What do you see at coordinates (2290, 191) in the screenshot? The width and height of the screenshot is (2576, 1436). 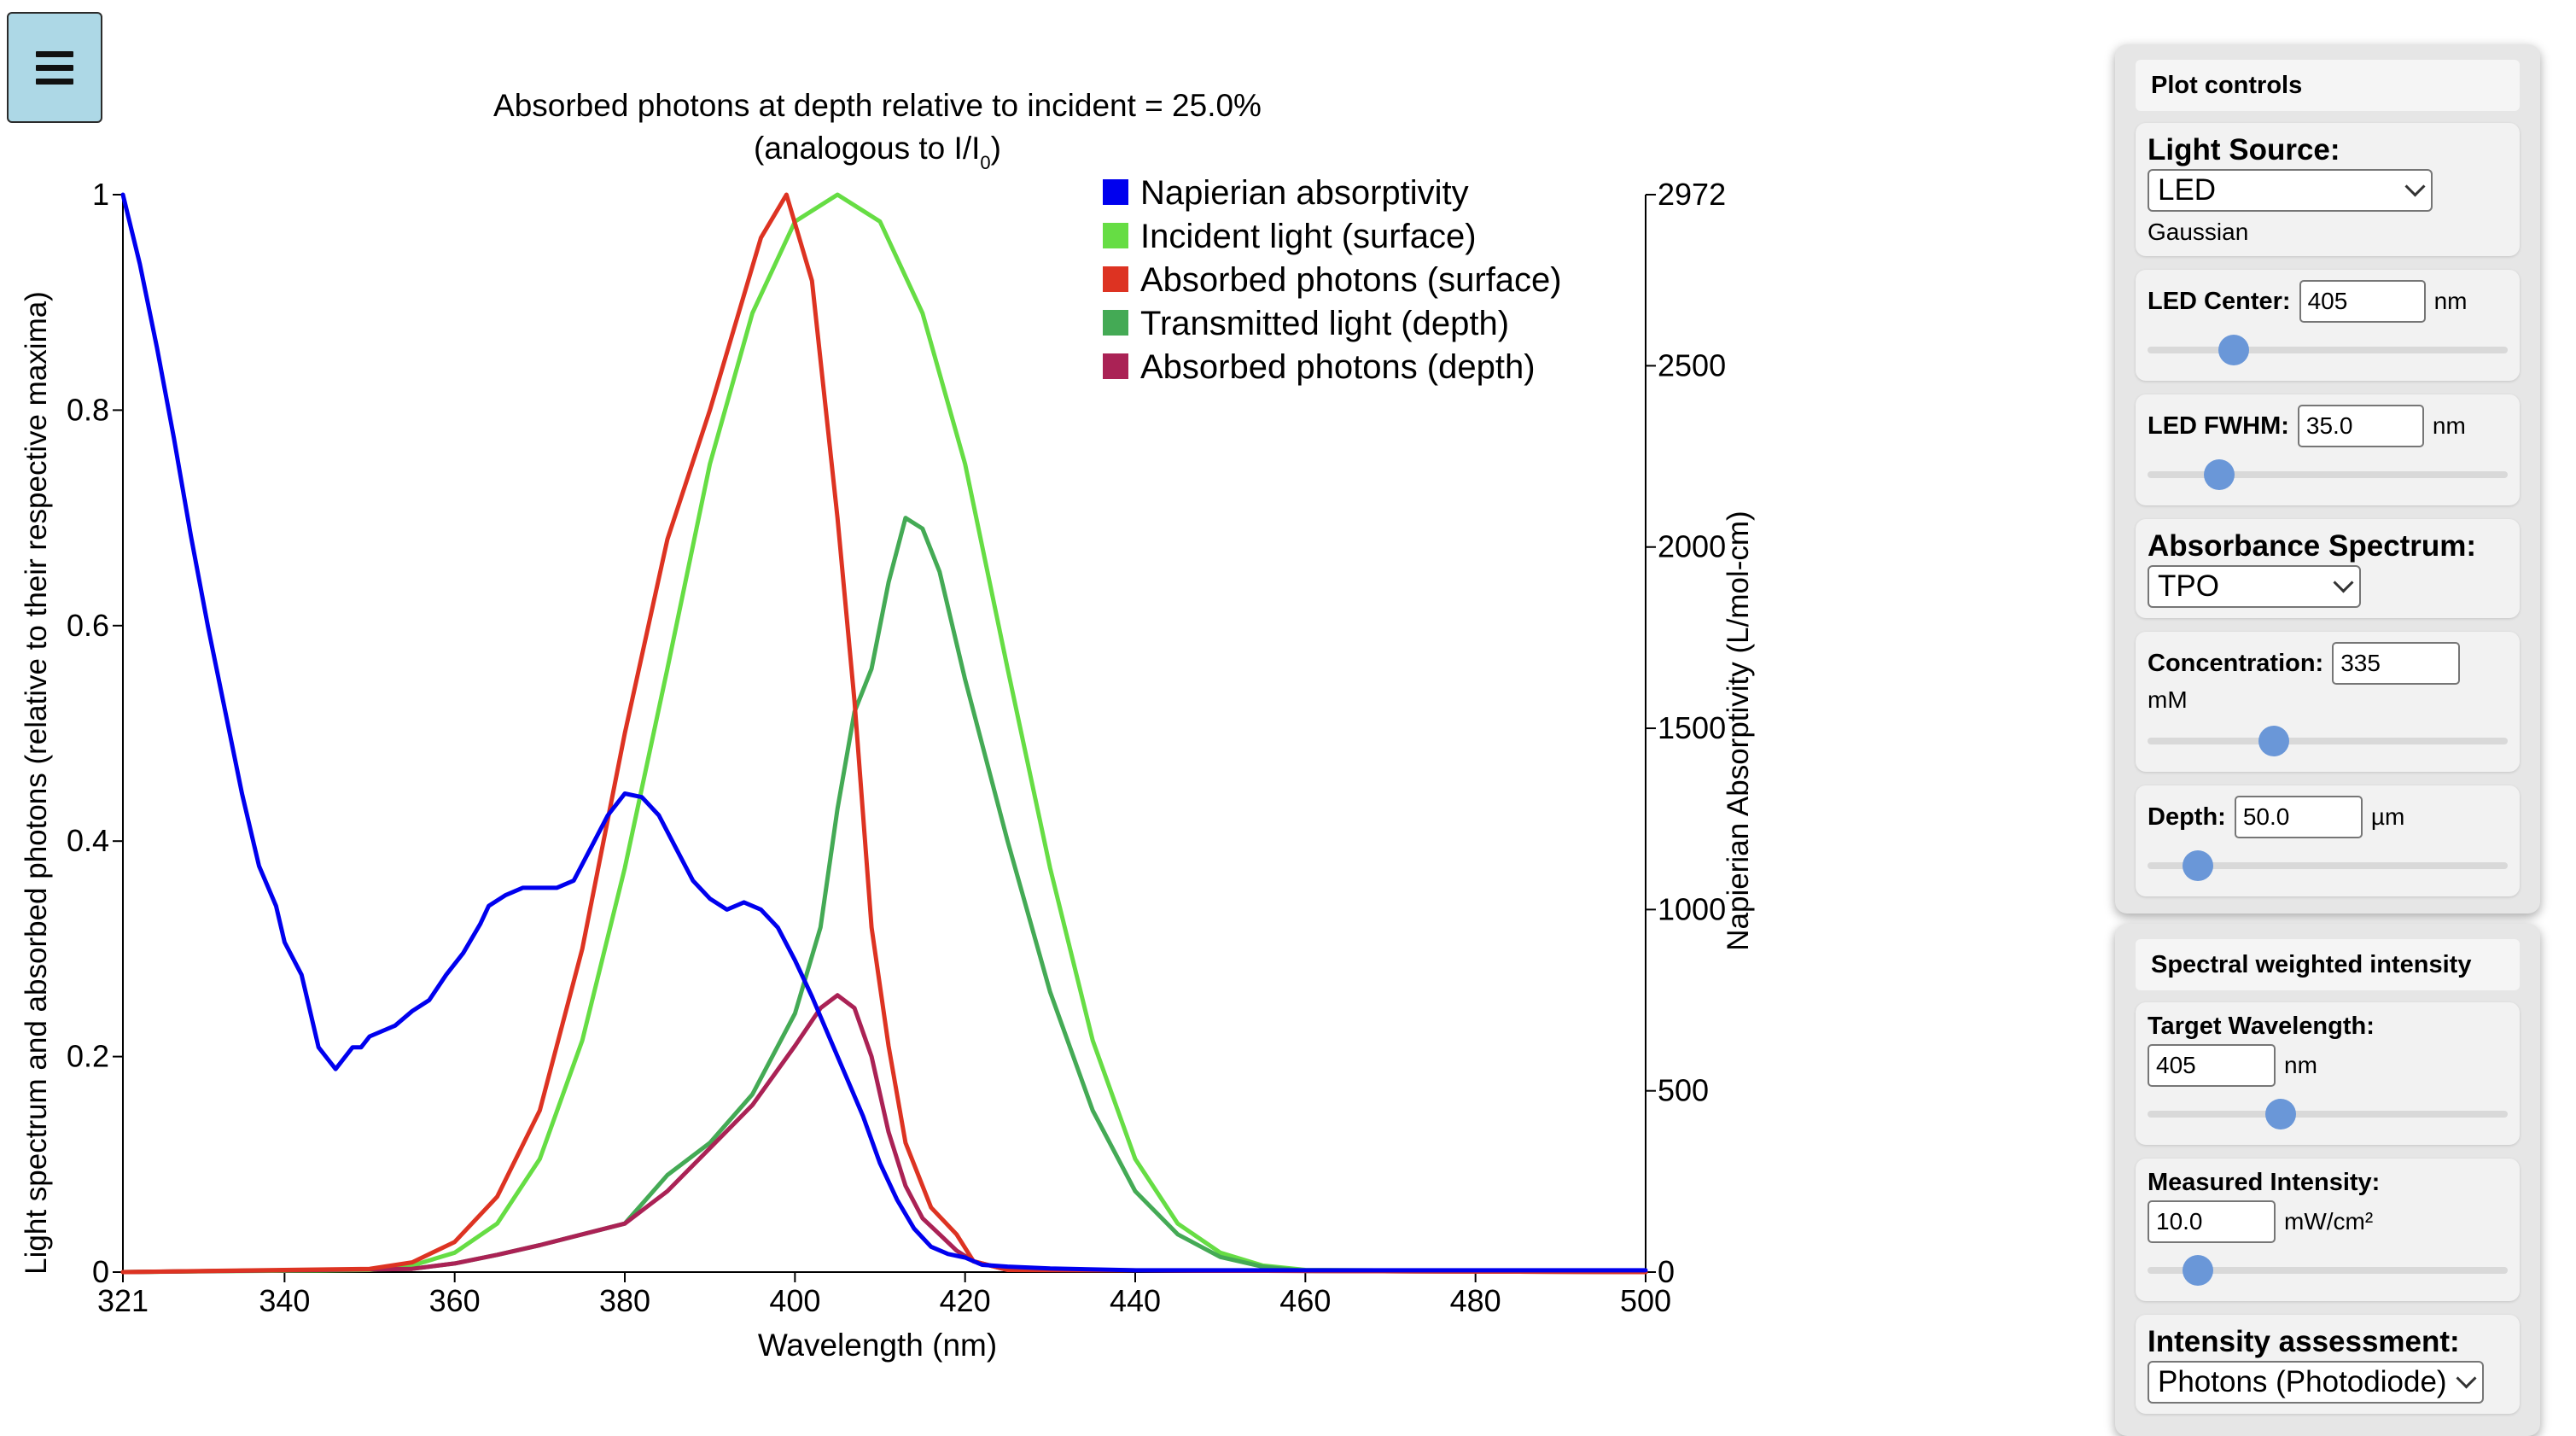 I see `light-source-select: LED` at bounding box center [2290, 191].